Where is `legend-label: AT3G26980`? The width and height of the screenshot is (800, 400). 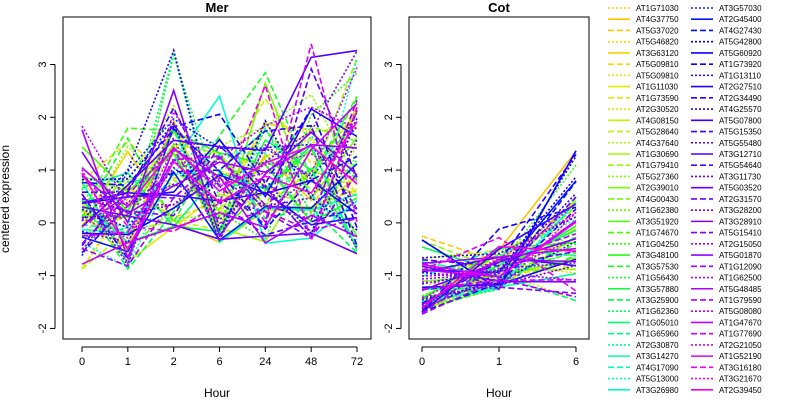 legend-label: AT3G26980 is located at coordinates (657, 390).